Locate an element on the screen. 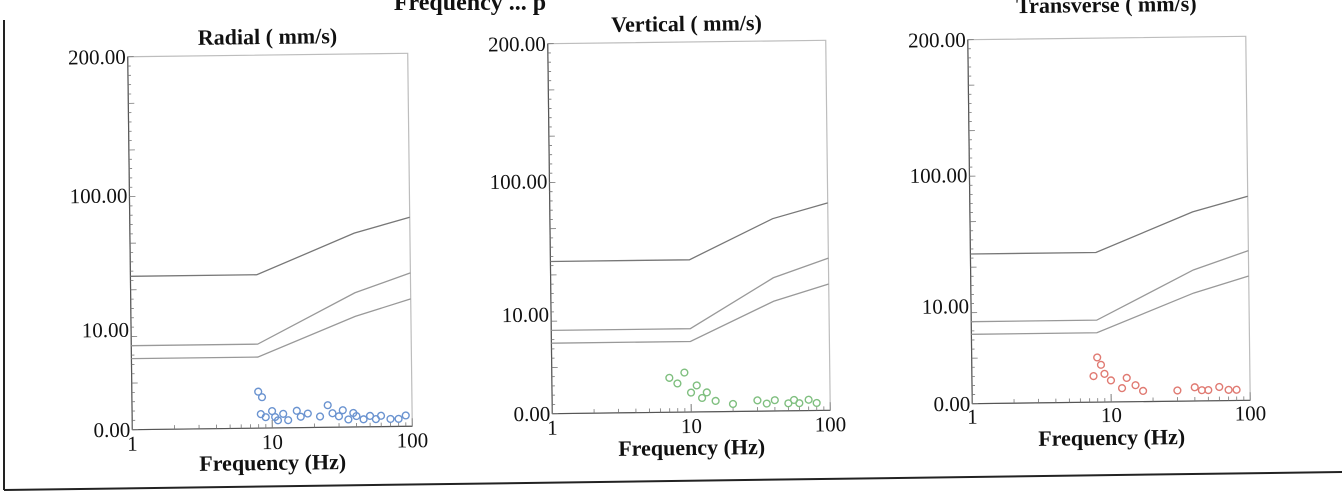 This screenshot has width=1342, height=499. chart-title: Radial ( mm/s) is located at coordinates (268, 36).